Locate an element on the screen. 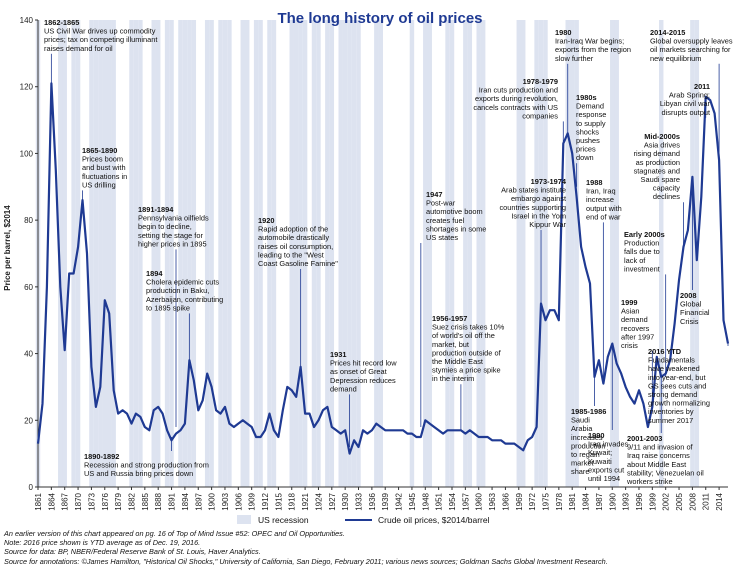 The height and width of the screenshot is (583, 744). x-tick-label: 1888 is located at coordinates (158, 501).